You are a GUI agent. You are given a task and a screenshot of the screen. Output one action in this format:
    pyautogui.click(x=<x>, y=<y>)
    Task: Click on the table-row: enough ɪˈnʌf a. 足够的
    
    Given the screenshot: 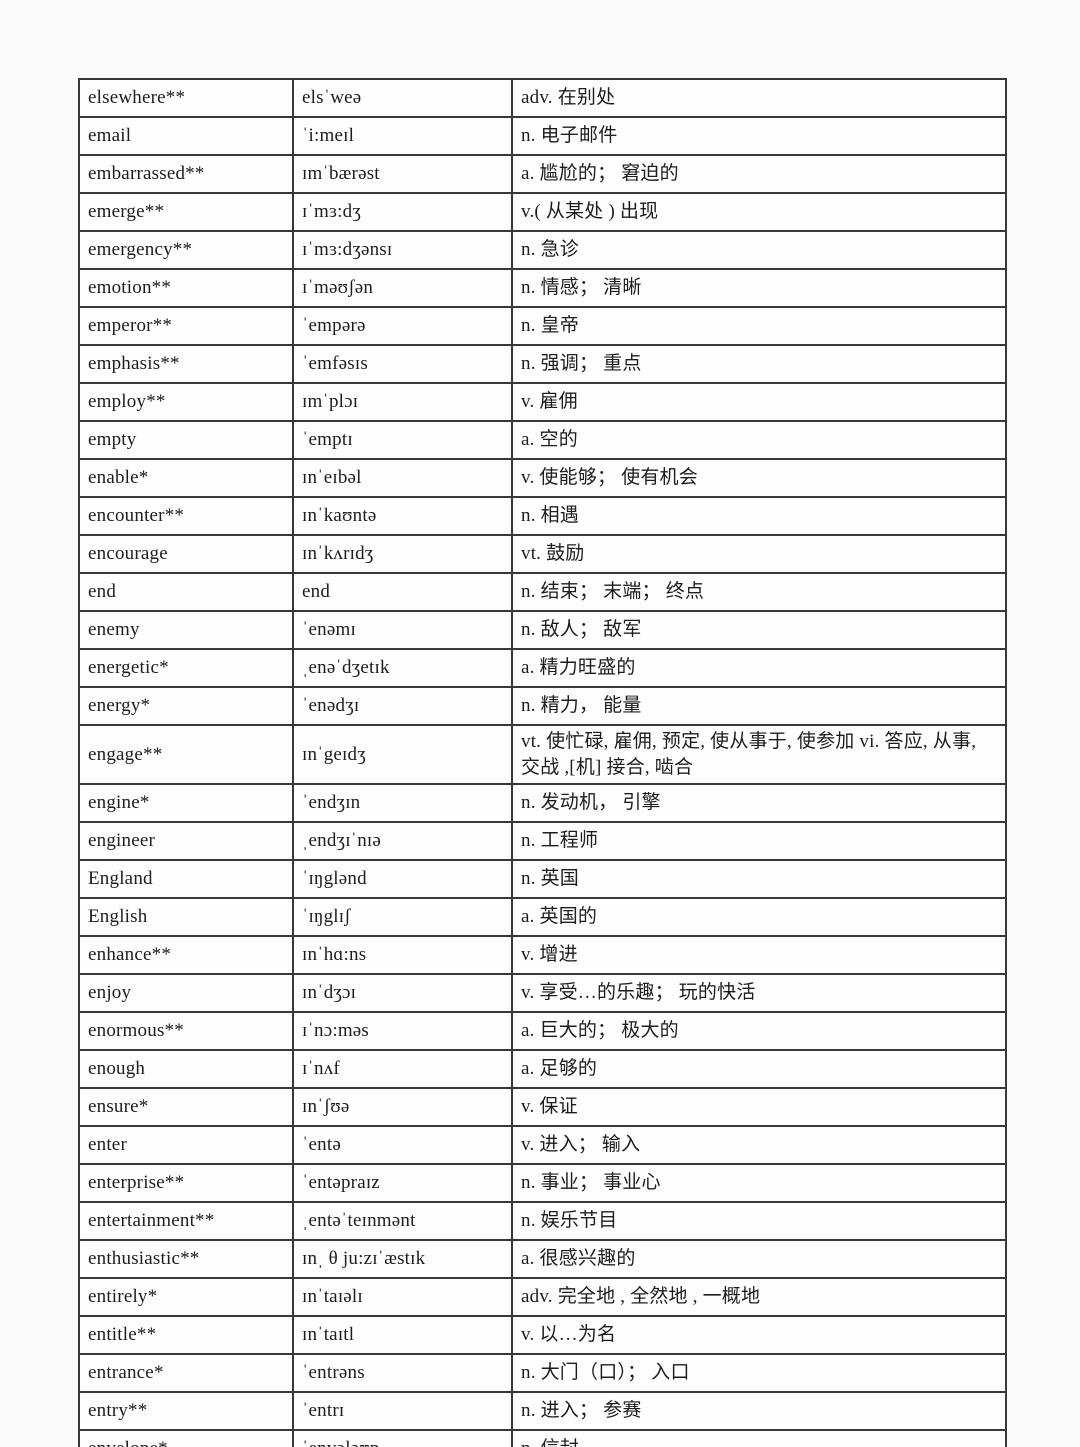 What is the action you would take?
    pyautogui.click(x=542, y=1069)
    